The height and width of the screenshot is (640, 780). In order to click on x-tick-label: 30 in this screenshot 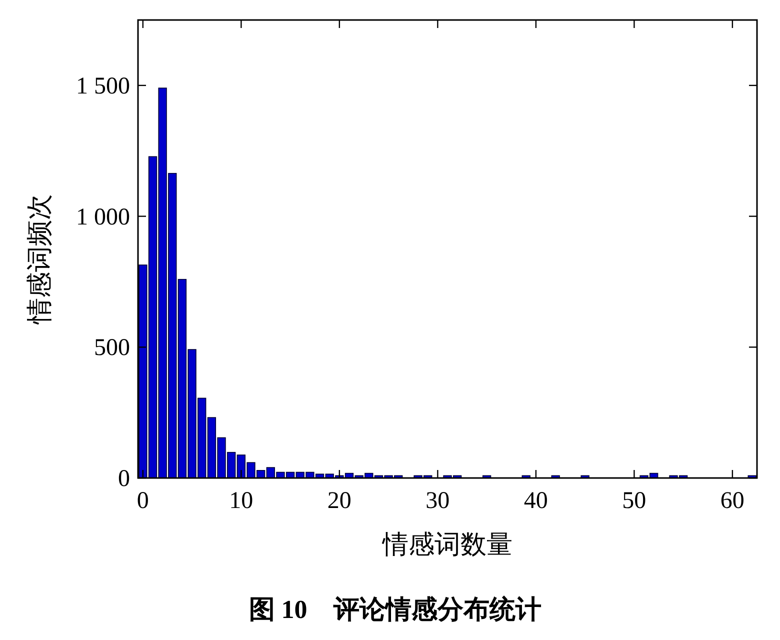, I will do `click(438, 501)`.